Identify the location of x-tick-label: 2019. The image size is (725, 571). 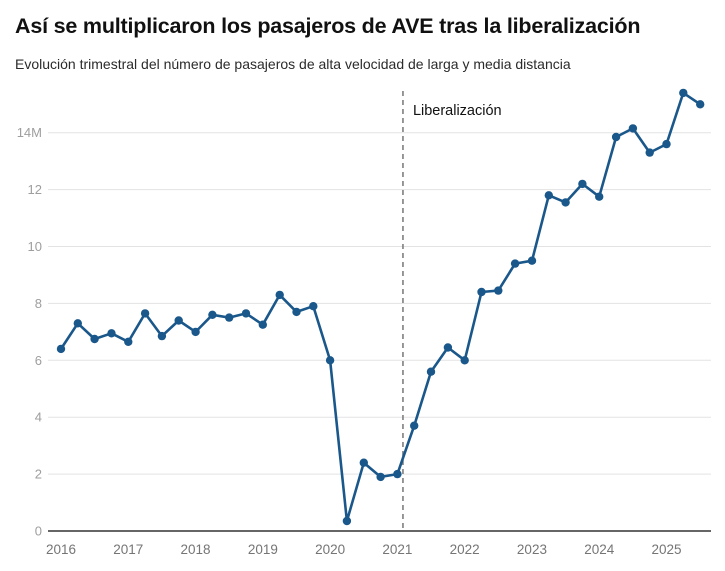
(263, 549).